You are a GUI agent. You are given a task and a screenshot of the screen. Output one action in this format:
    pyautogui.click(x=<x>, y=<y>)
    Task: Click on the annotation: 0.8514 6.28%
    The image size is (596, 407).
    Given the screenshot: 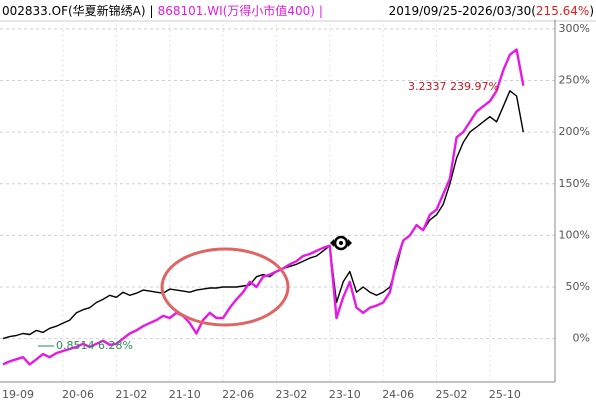 What is the action you would take?
    pyautogui.click(x=94, y=345)
    